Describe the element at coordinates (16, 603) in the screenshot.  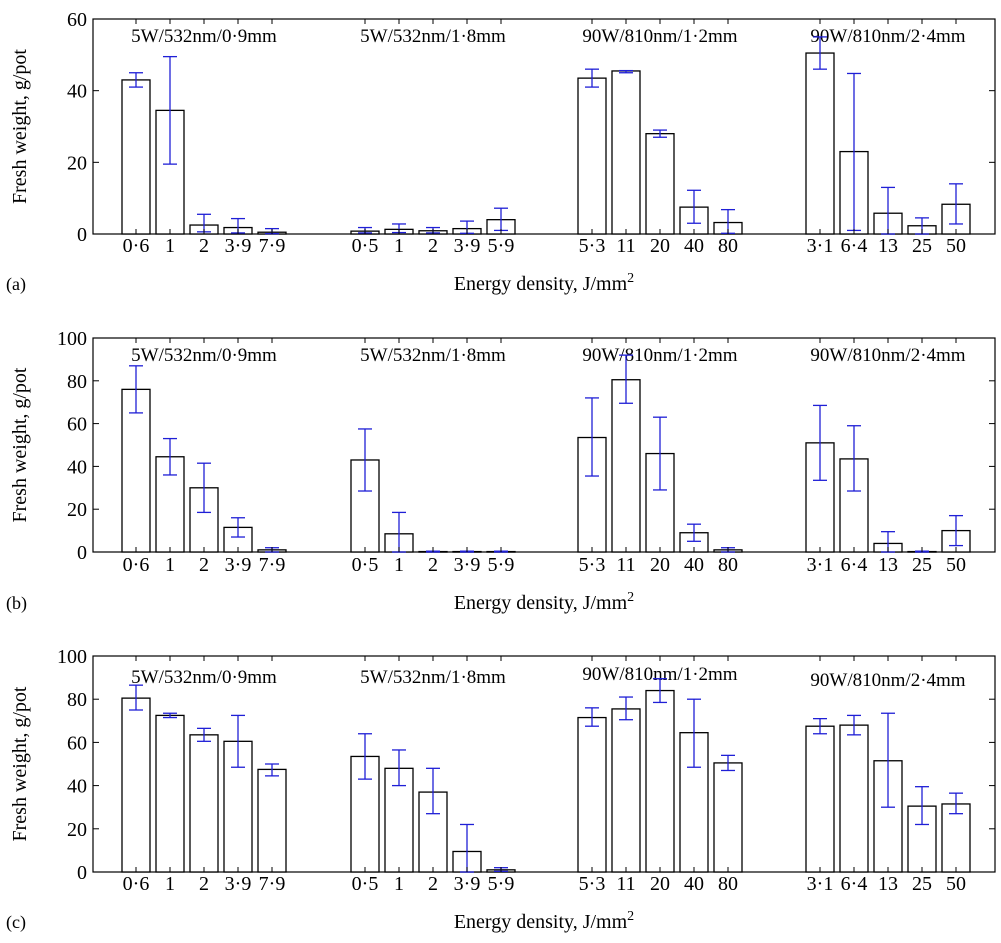
I see `panel-label: (b)` at that location.